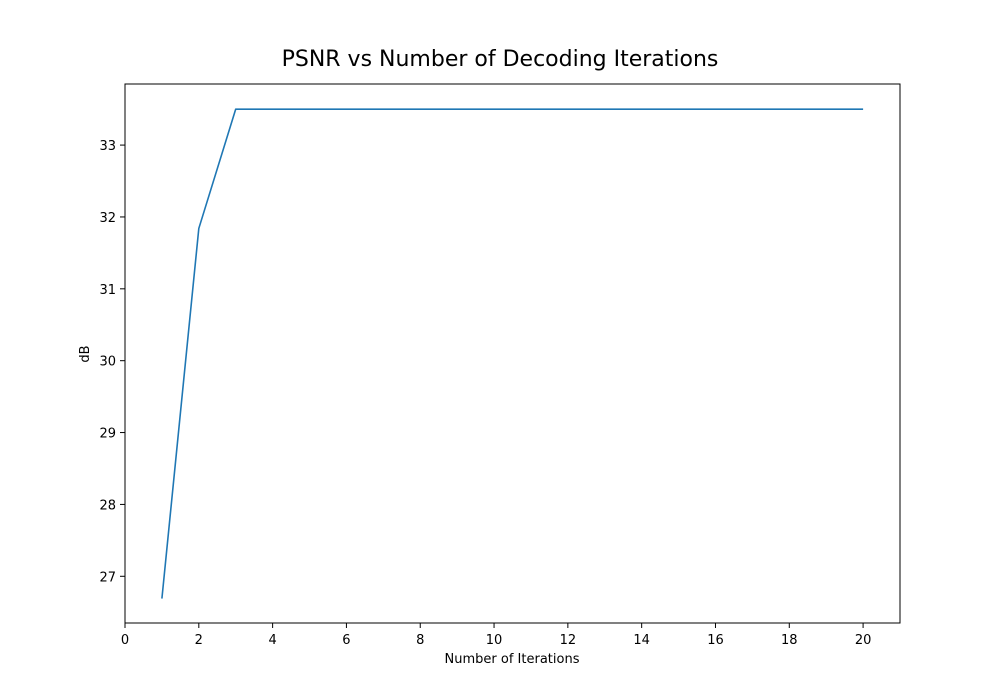 Image resolution: width=1000 pixels, height=700 pixels. What do you see at coordinates (125, 640) in the screenshot?
I see `x-tick-label: 0` at bounding box center [125, 640].